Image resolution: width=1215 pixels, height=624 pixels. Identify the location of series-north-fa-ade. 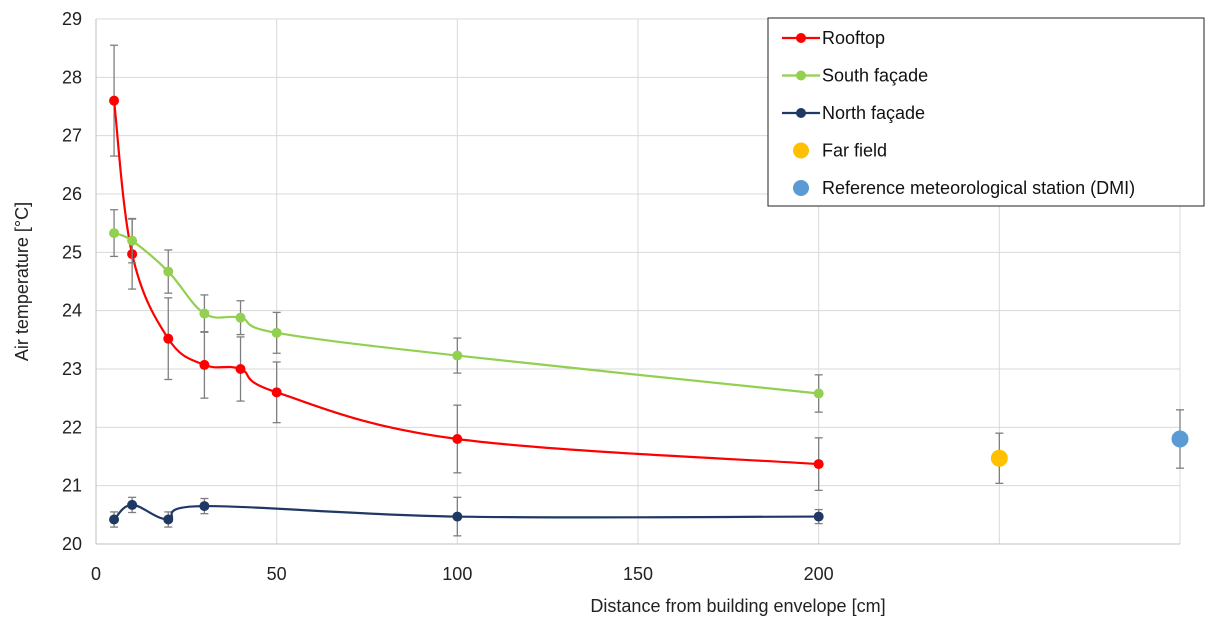
(466, 516).